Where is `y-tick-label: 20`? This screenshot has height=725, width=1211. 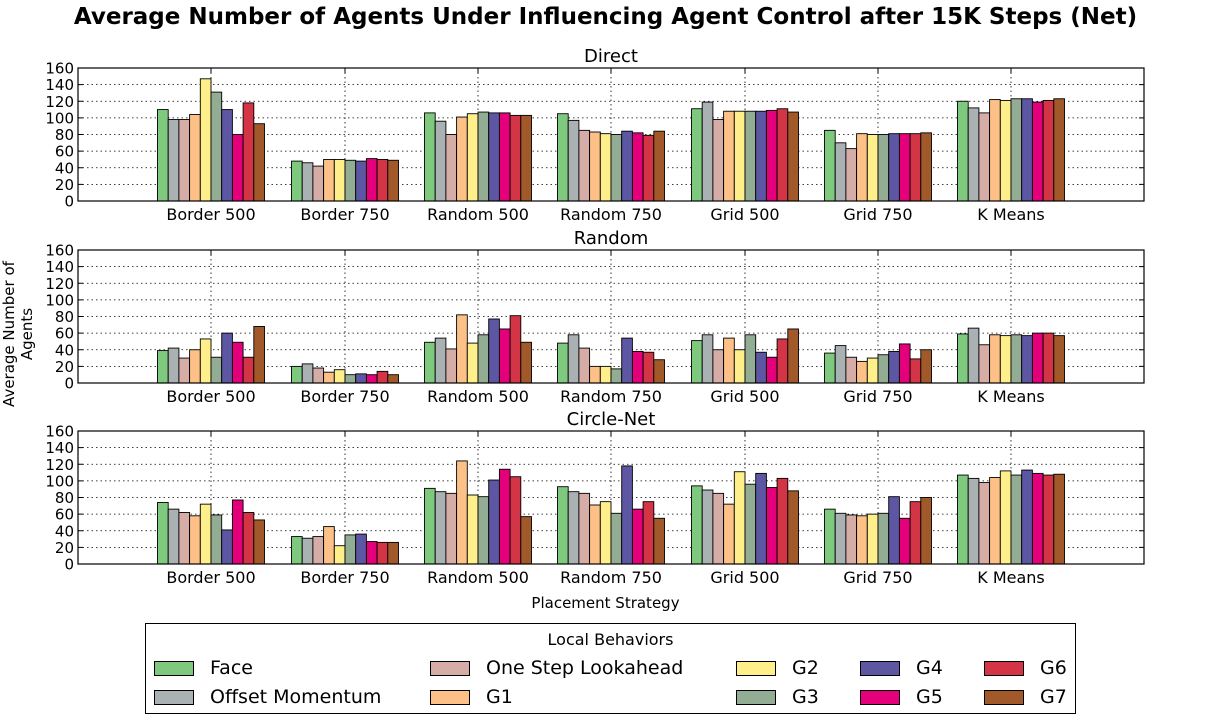 y-tick-label: 20 is located at coordinates (64, 185).